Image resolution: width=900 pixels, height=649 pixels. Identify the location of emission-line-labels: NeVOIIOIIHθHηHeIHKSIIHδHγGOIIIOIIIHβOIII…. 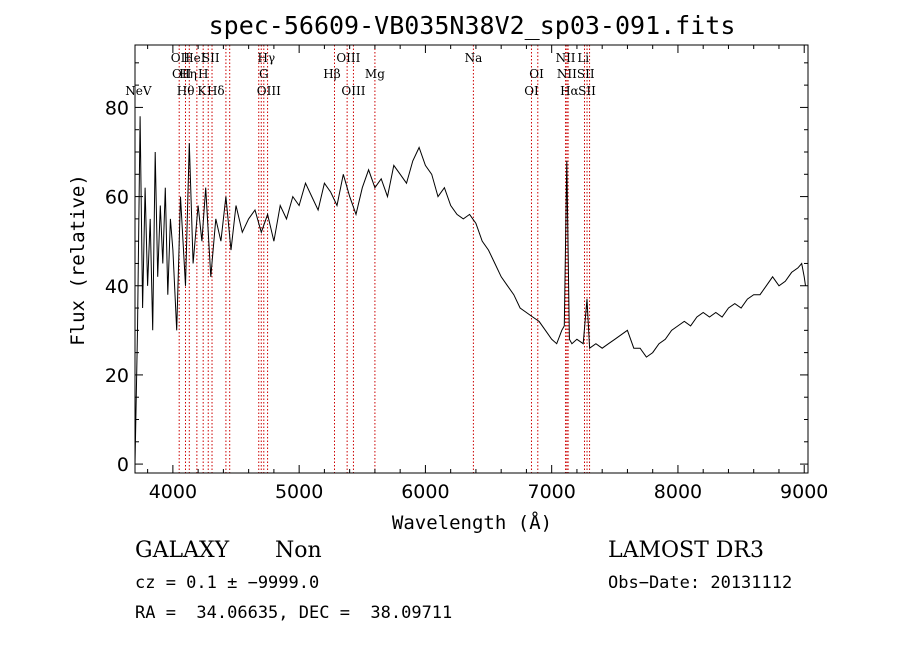
(360, 74).